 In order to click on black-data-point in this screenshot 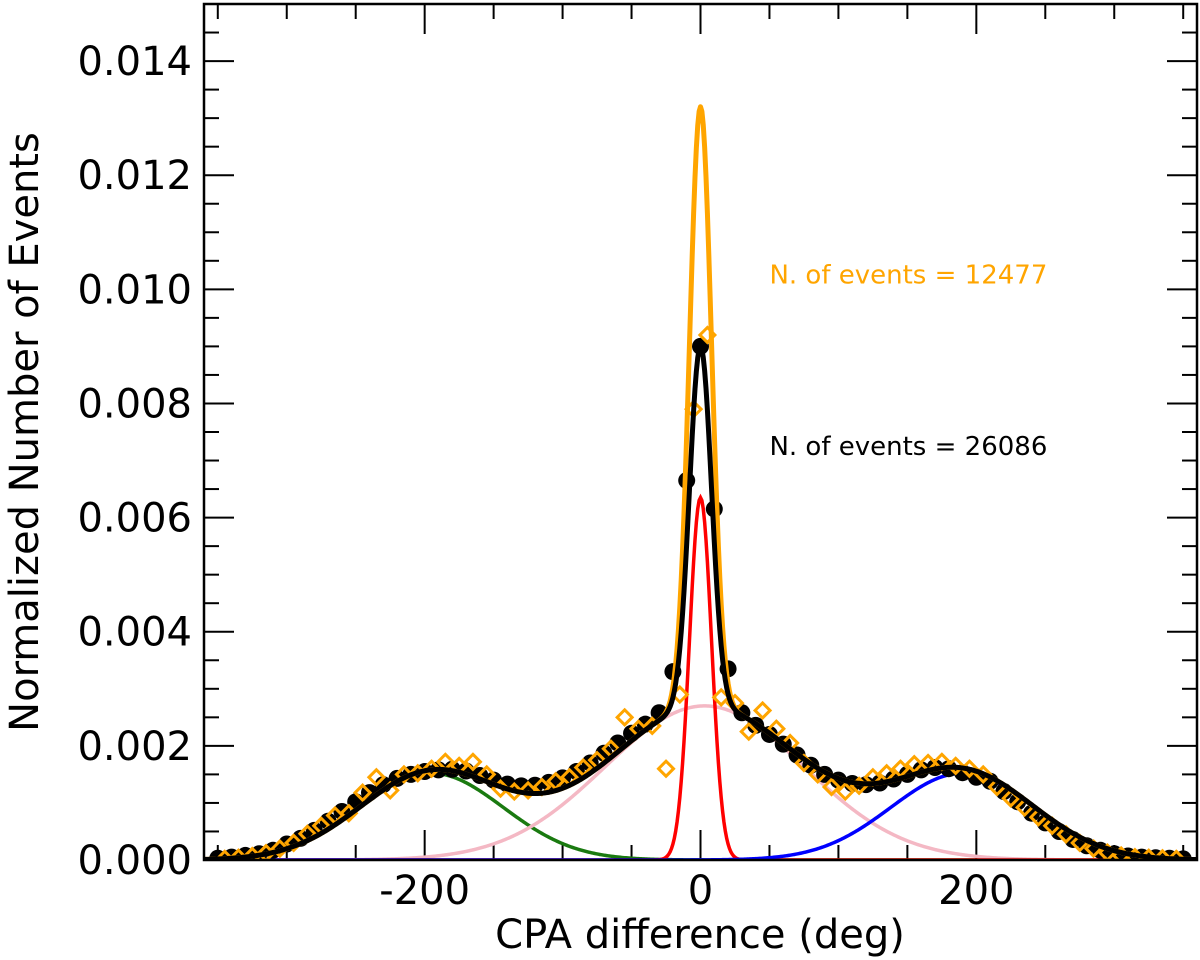, I will do `click(576, 772)`.